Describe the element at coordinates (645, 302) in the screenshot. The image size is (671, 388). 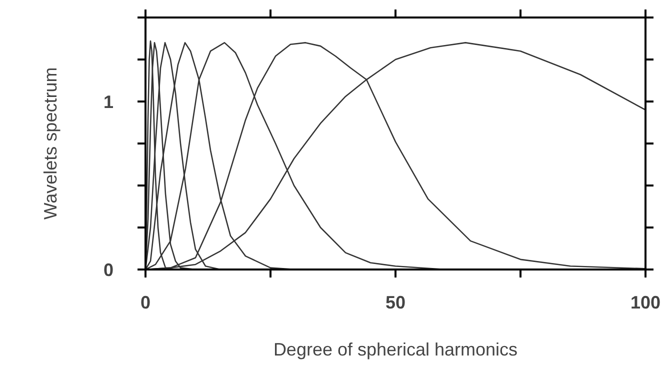
I see `x-tick-label: 100` at that location.